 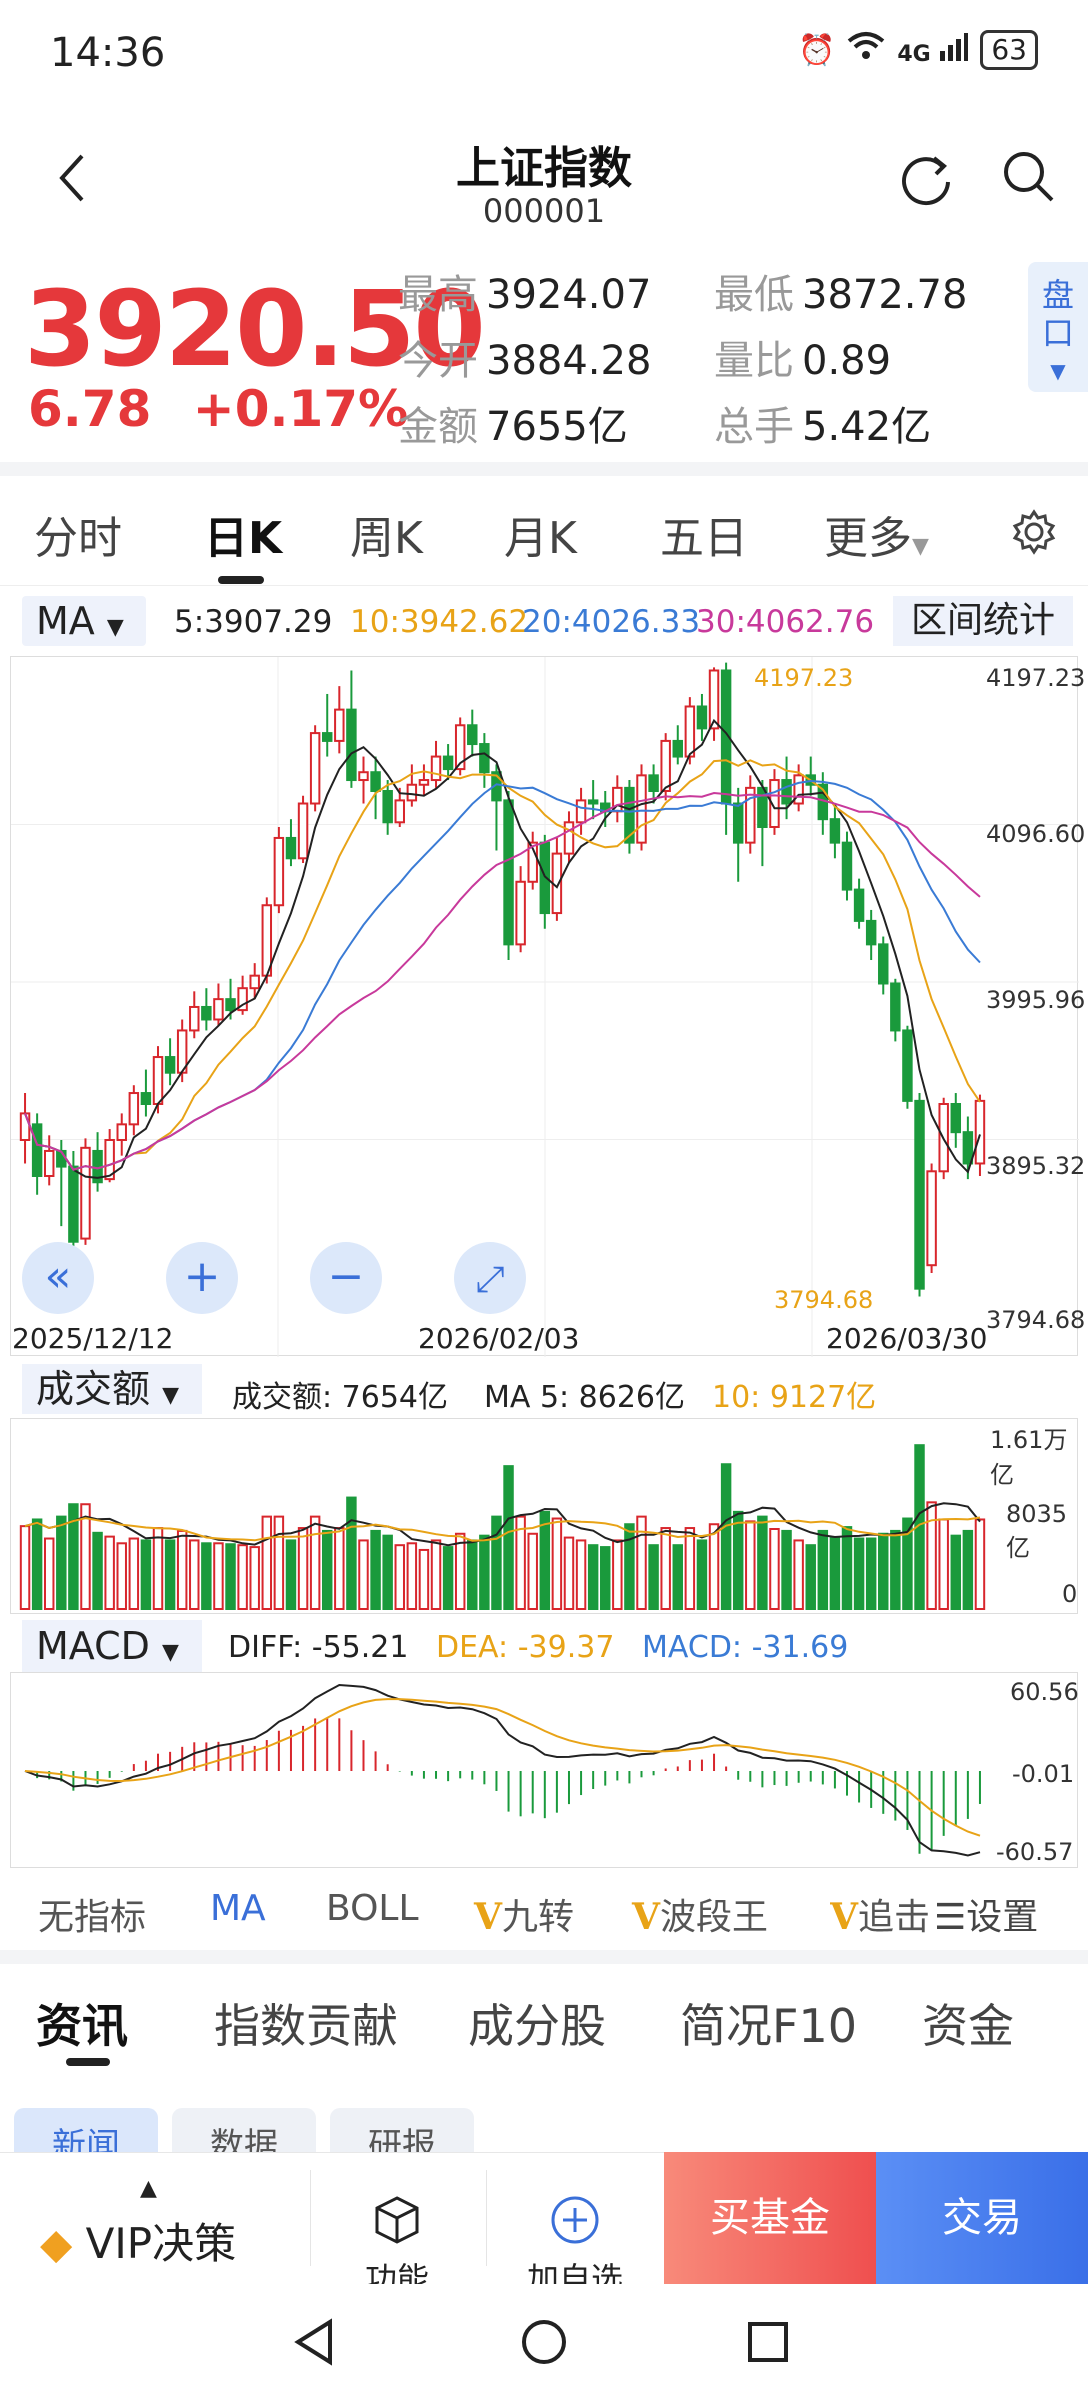 What do you see at coordinates (704, 538) in the screenshot?
I see `tab-five-day: 五日` at bounding box center [704, 538].